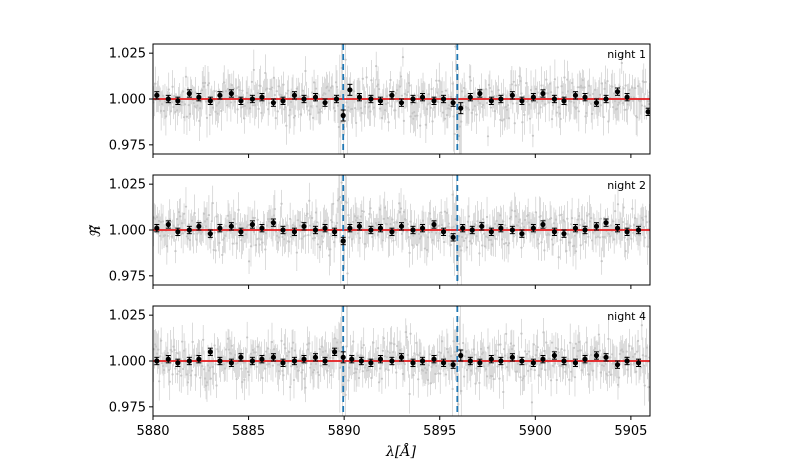 The width and height of the screenshot is (788, 460). What do you see at coordinates (344, 431) in the screenshot?
I see `x-tick-label: 5890` at bounding box center [344, 431].